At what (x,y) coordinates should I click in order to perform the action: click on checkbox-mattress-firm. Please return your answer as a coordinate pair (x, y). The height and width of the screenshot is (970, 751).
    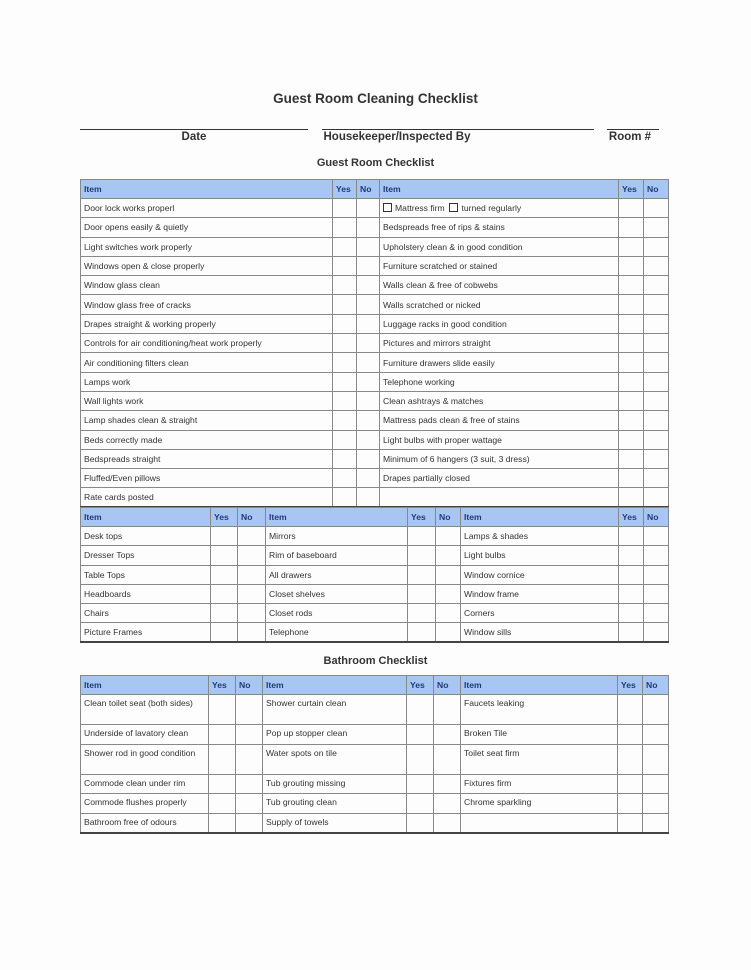
    Looking at the image, I should click on (387, 208).